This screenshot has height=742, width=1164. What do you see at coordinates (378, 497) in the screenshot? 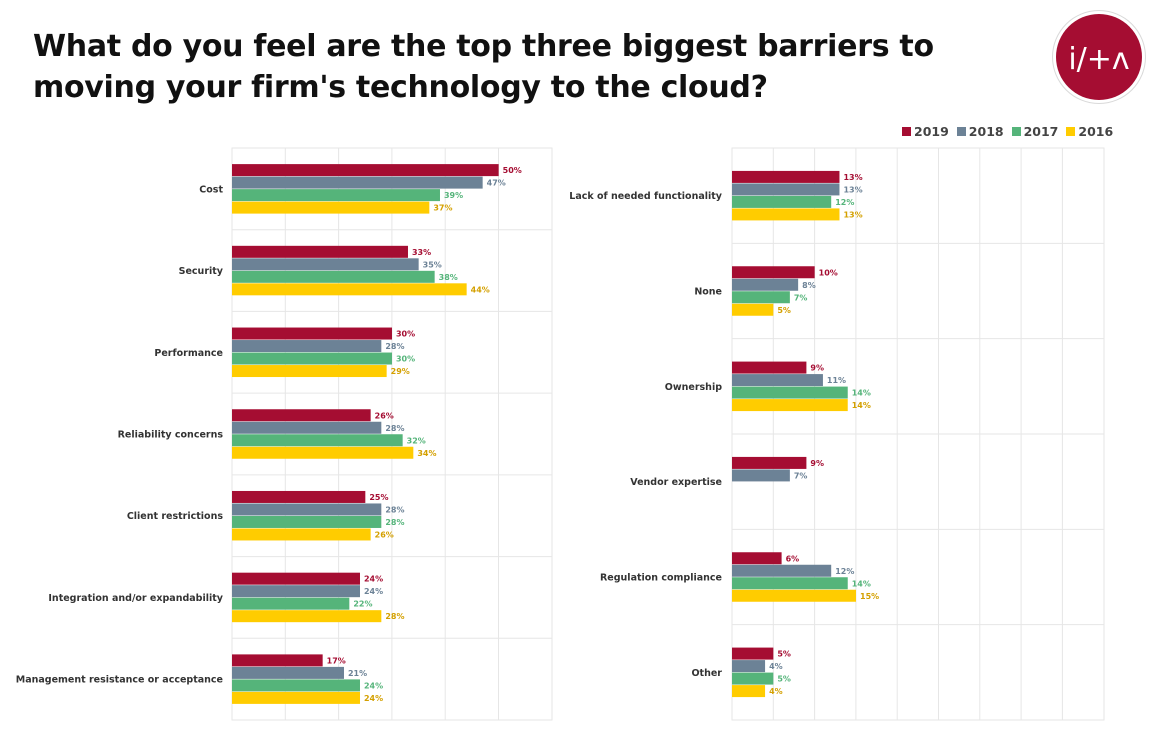
I see `value-label: 25%` at bounding box center [378, 497].